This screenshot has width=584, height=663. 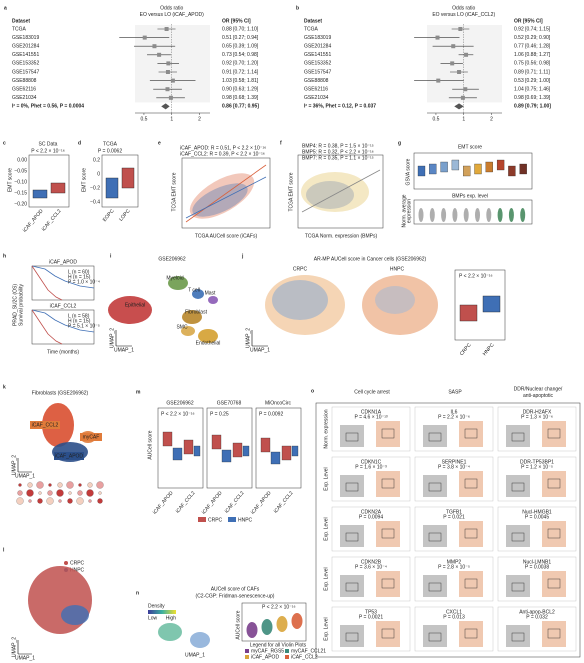 What do you see at coordinates (326, 428) in the screenshot?
I see `label: Norm. expression` at bounding box center [326, 428].